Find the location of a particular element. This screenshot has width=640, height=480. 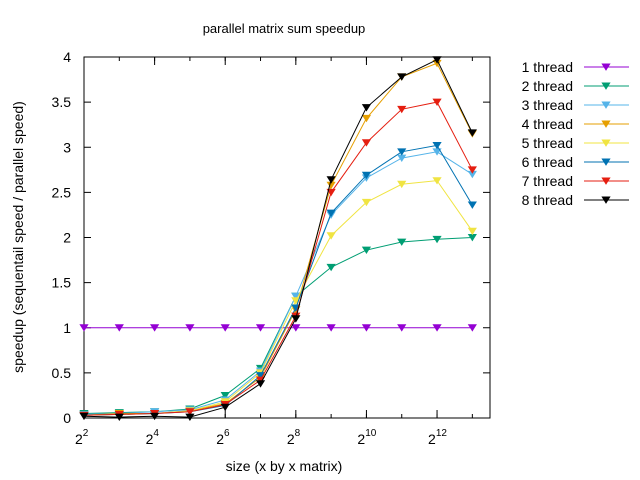

x-tick-exponent: 10 is located at coordinates (371, 433).